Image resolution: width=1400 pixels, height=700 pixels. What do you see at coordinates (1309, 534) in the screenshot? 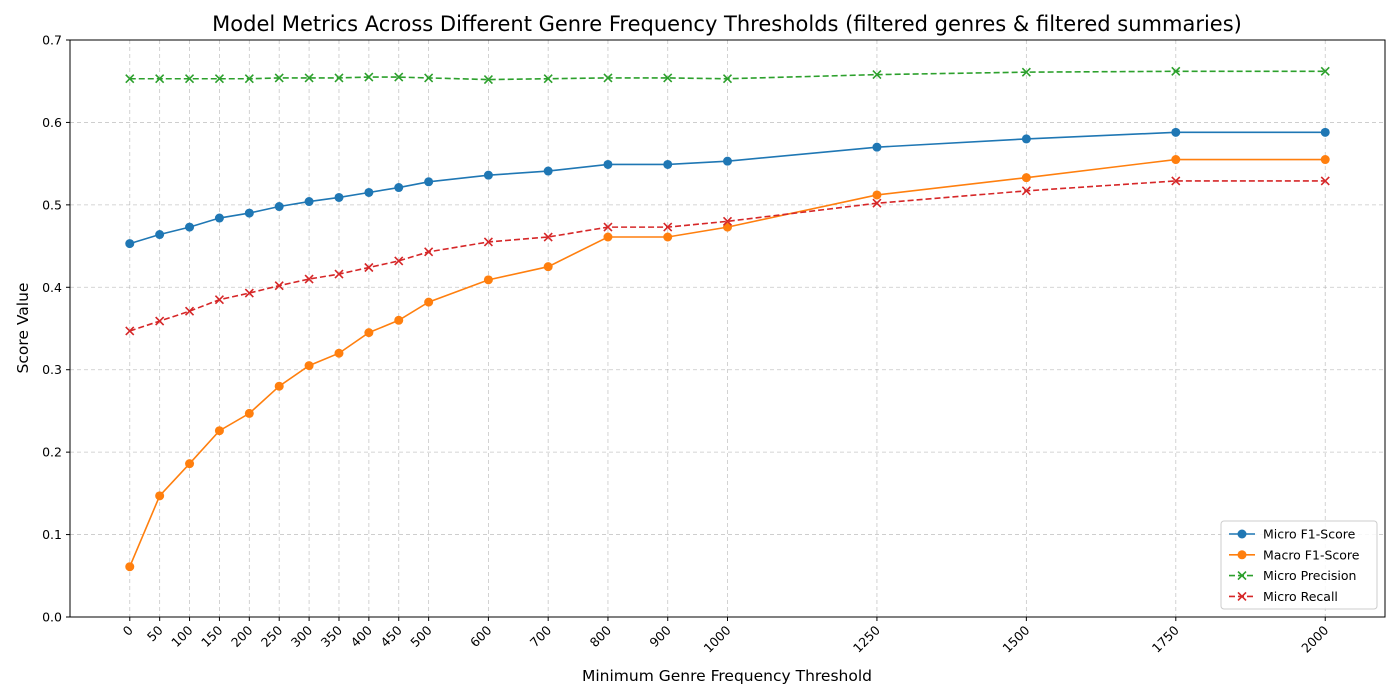
I see `legend-label: Micro F1-Score` at bounding box center [1309, 534].